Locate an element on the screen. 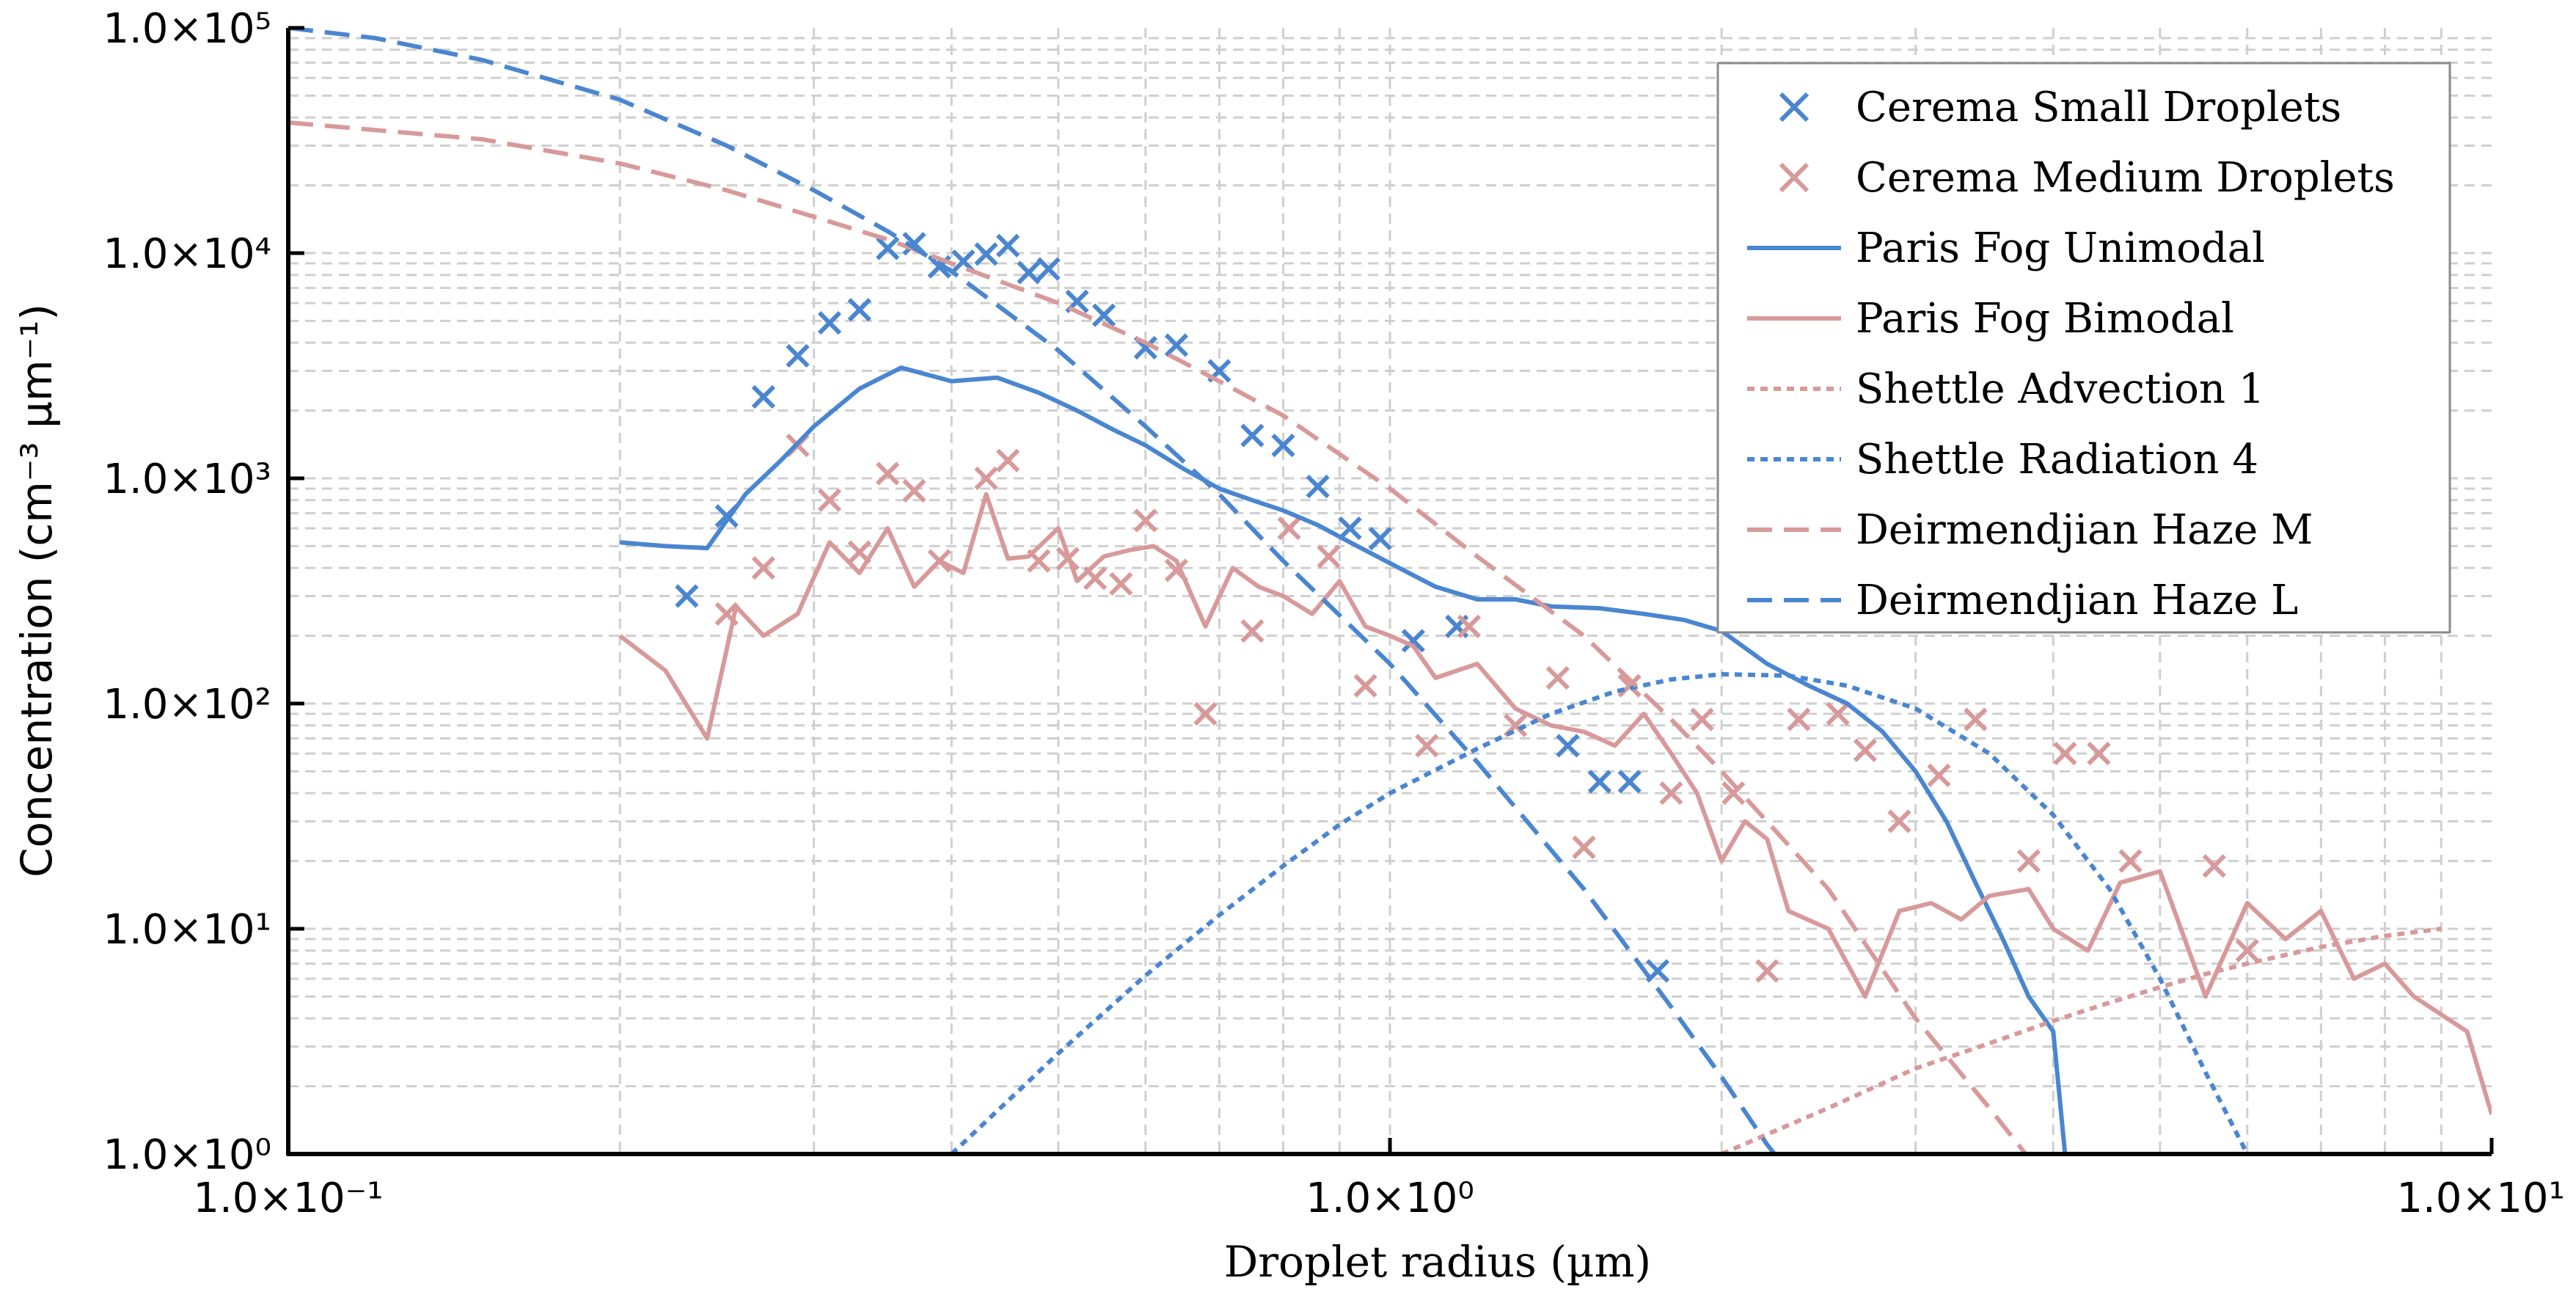 This screenshot has width=2576, height=1311. legend-label: Shettle Radiation 4 is located at coordinates (2057, 459).